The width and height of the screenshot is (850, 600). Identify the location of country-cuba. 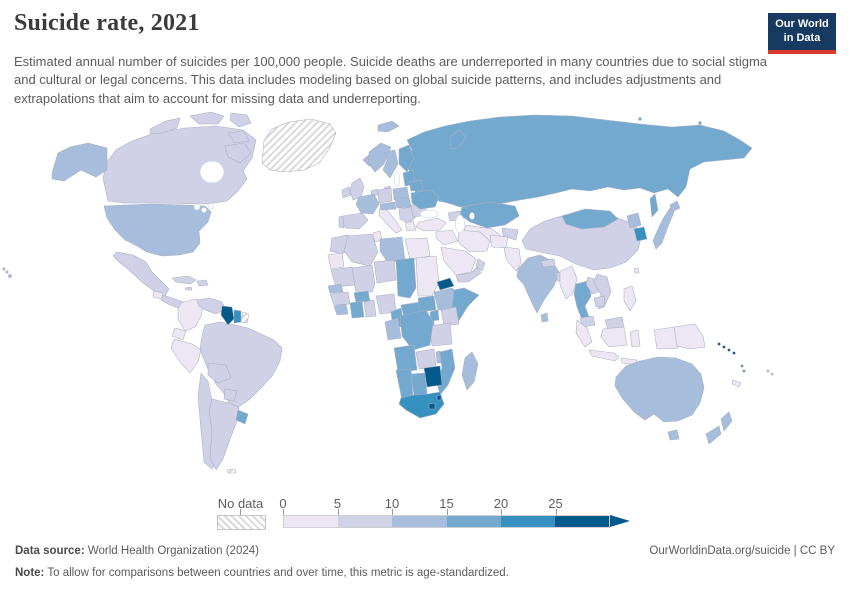
(184, 280).